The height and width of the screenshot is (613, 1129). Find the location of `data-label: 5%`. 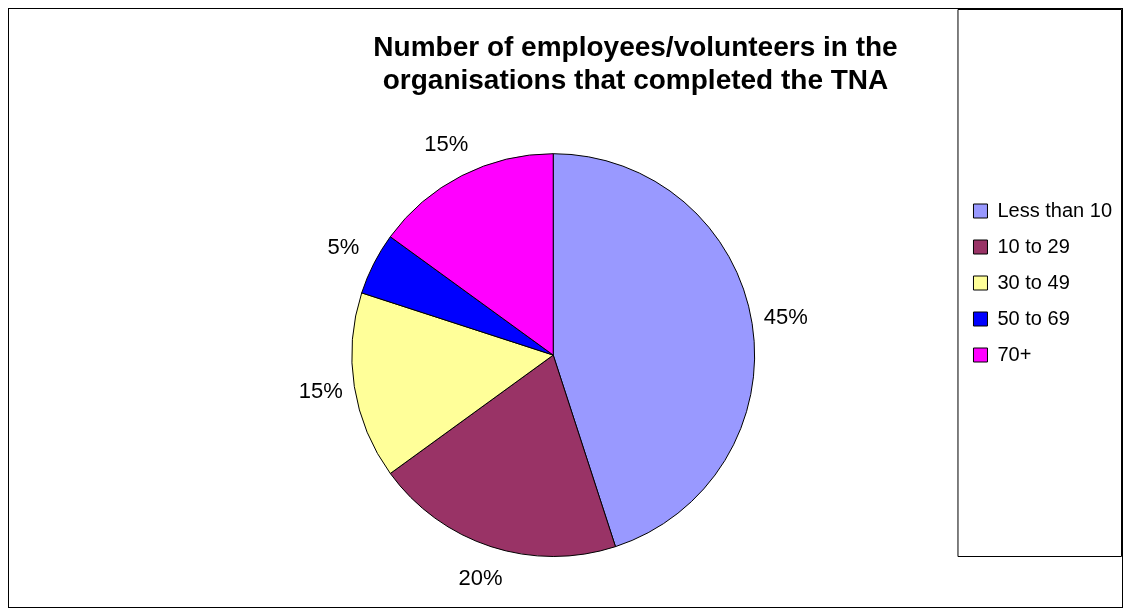

data-label: 5% is located at coordinates (343, 247).